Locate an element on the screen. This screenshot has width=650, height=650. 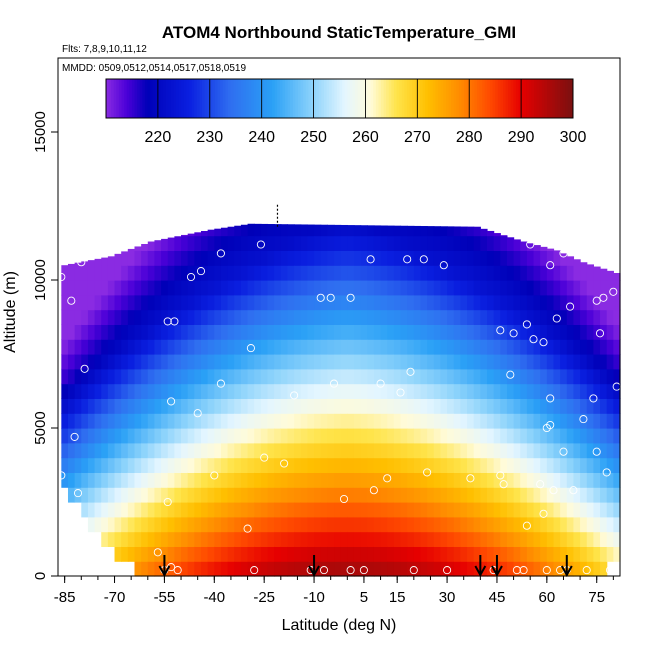
colorbar-tick-label: 260 is located at coordinates (365, 137).